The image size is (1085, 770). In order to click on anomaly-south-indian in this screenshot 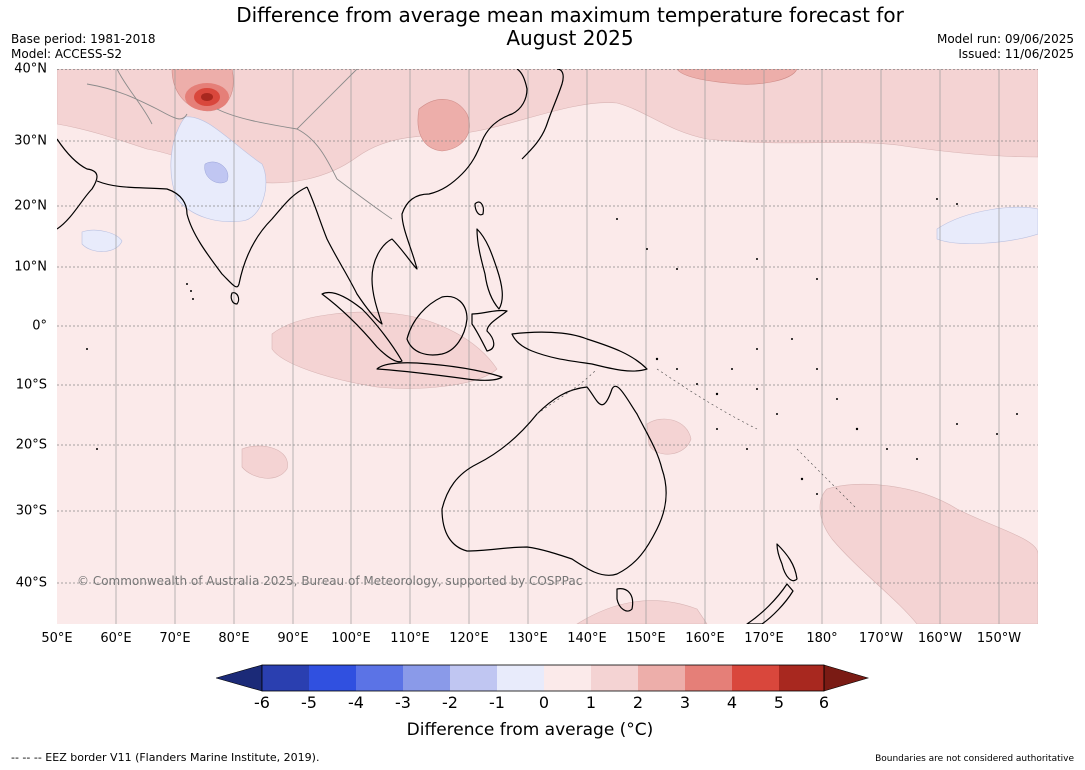, I will do `click(264, 462)`.